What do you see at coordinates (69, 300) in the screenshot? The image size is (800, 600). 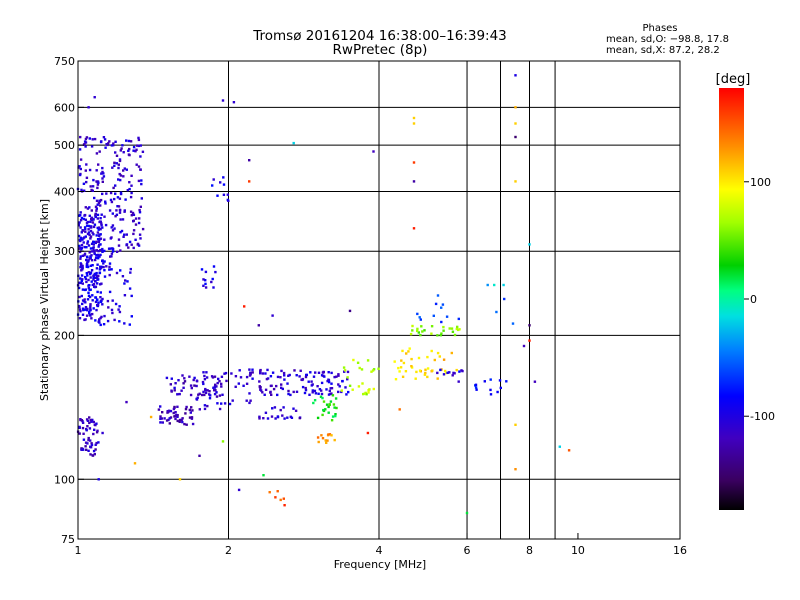 I see `y-axis-ticks: 75 100 200 300 400 500 600 750` at bounding box center [69, 300].